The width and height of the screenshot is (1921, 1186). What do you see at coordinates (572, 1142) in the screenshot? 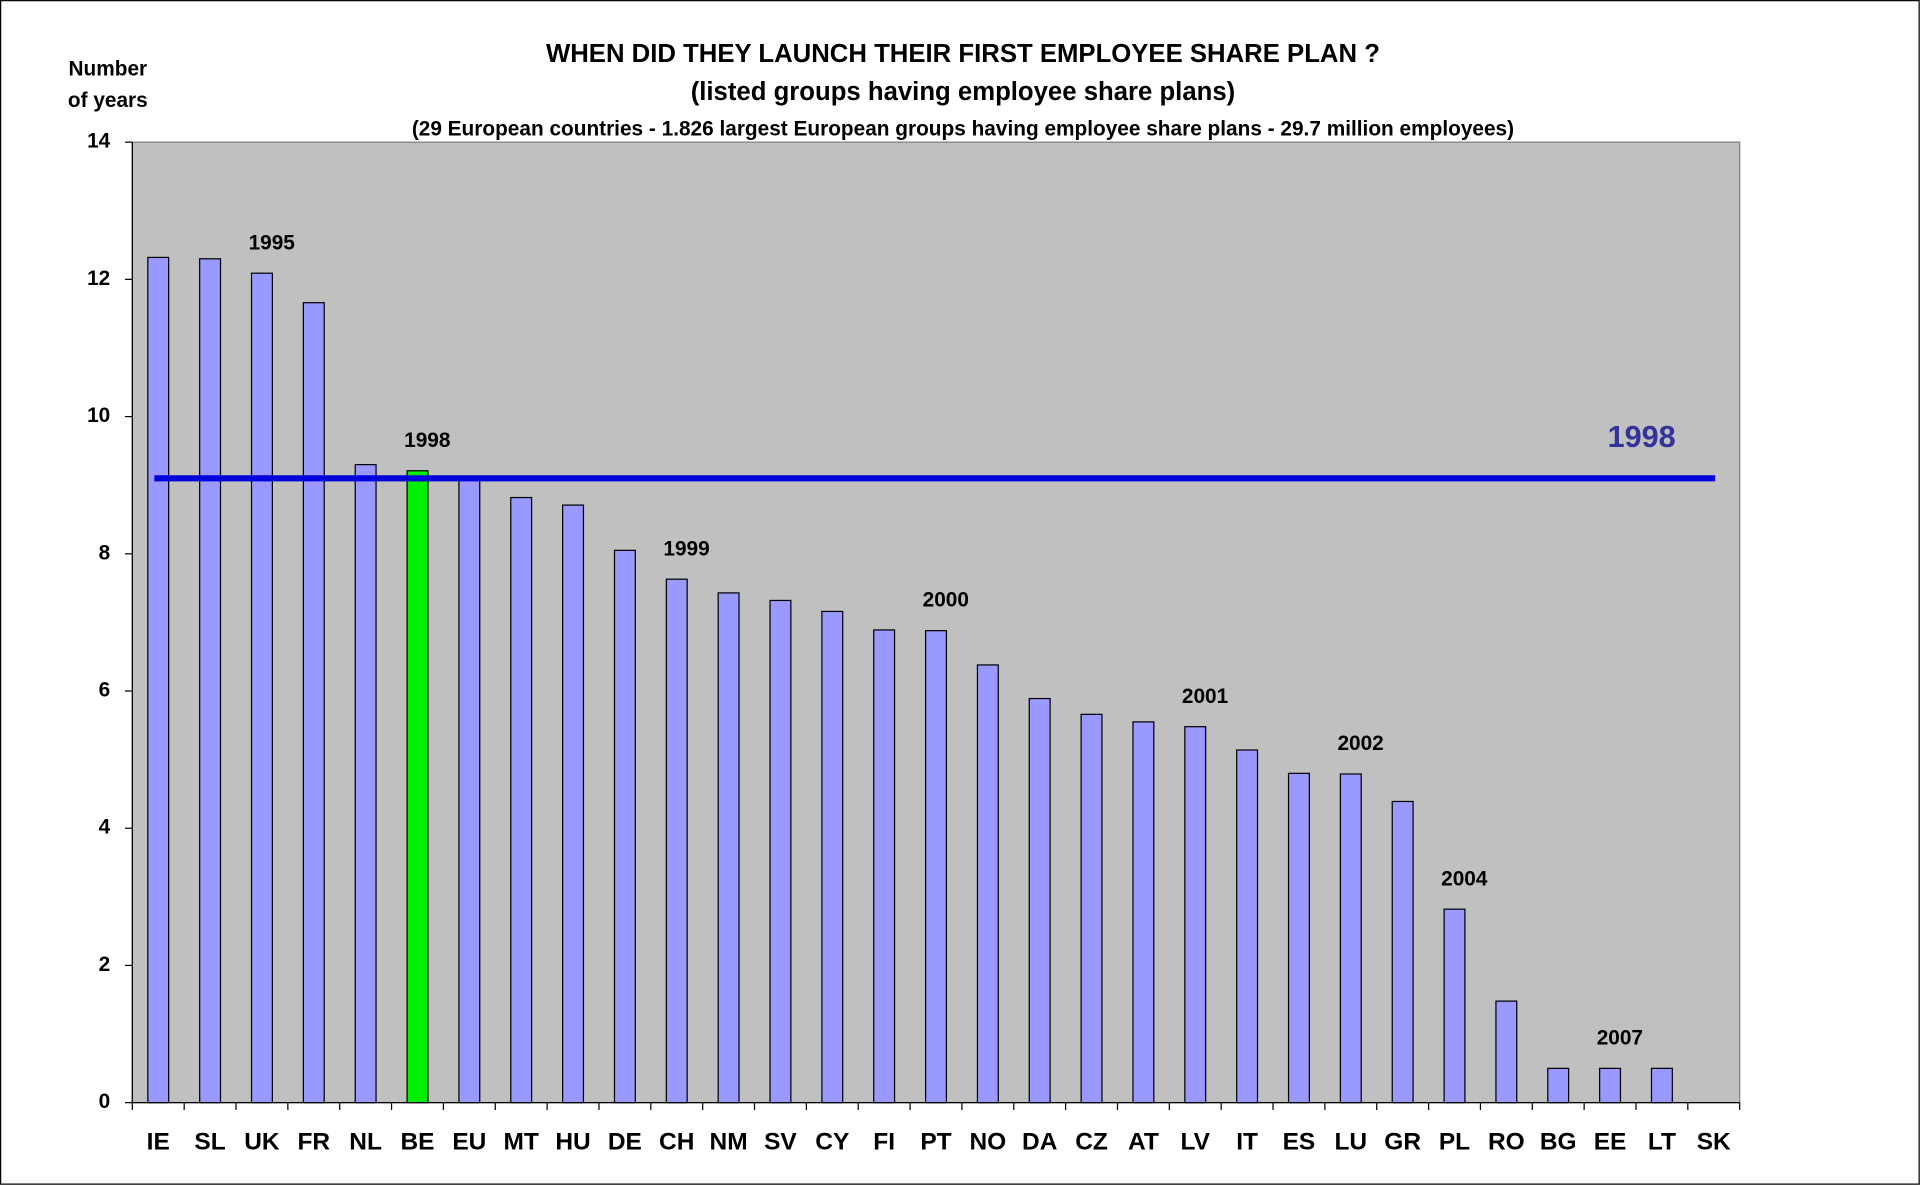
I see `x-tick-label: HU` at bounding box center [572, 1142].